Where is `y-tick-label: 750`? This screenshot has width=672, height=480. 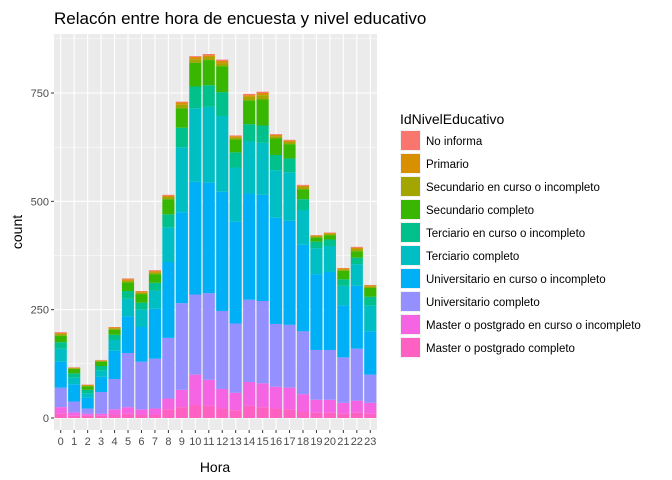 y-tick-label: 750 is located at coordinates (40, 94).